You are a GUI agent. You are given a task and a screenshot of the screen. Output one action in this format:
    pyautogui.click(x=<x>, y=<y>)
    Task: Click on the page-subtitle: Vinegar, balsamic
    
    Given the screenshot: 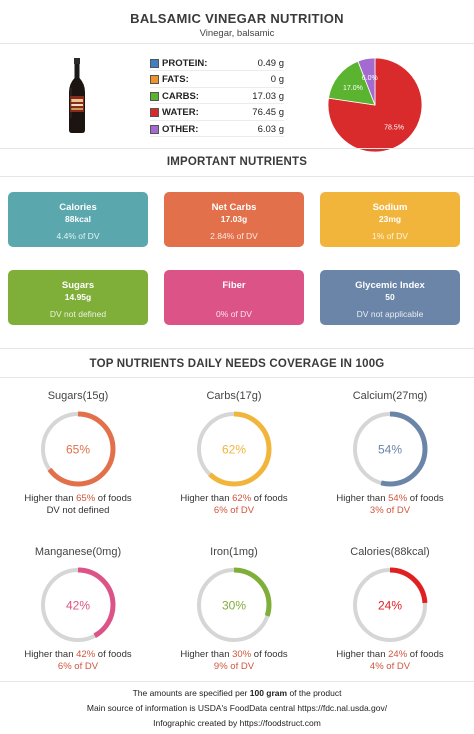 What is the action you would take?
    pyautogui.click(x=237, y=33)
    